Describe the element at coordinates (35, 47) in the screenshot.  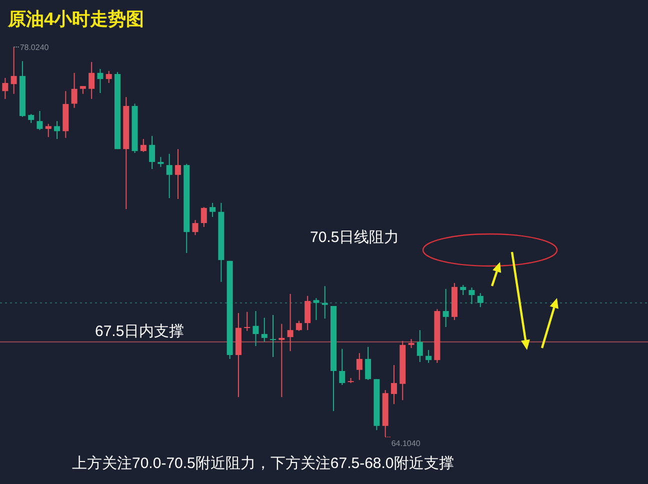
I see `annotation: 78.0240` at that location.